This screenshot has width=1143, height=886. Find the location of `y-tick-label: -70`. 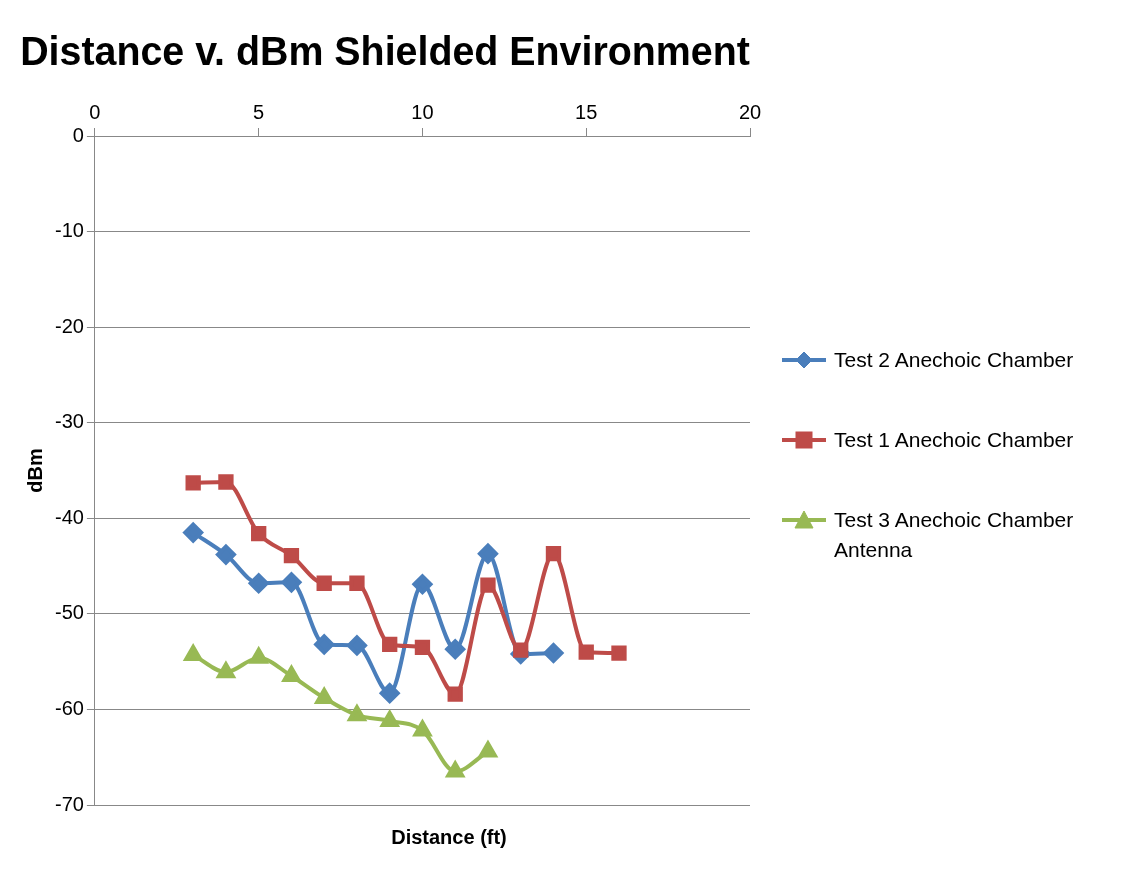

y-tick-label: -70 is located at coordinates (69, 803).